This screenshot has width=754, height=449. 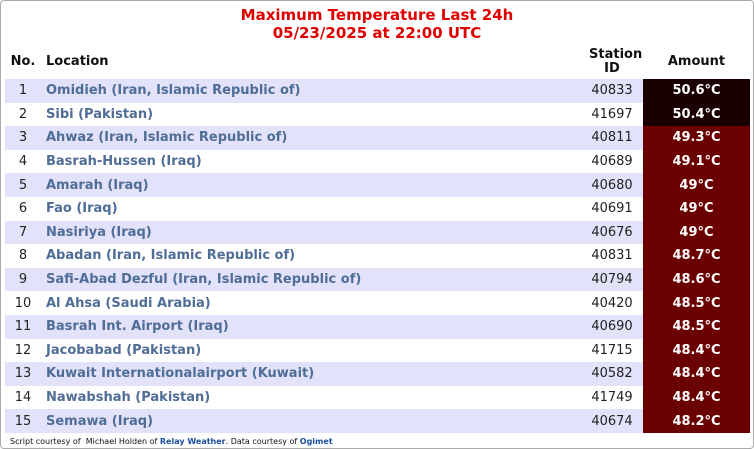 I want to click on table-row: 6 Fao (Iraq) 40691 49°C, so click(x=377, y=208).